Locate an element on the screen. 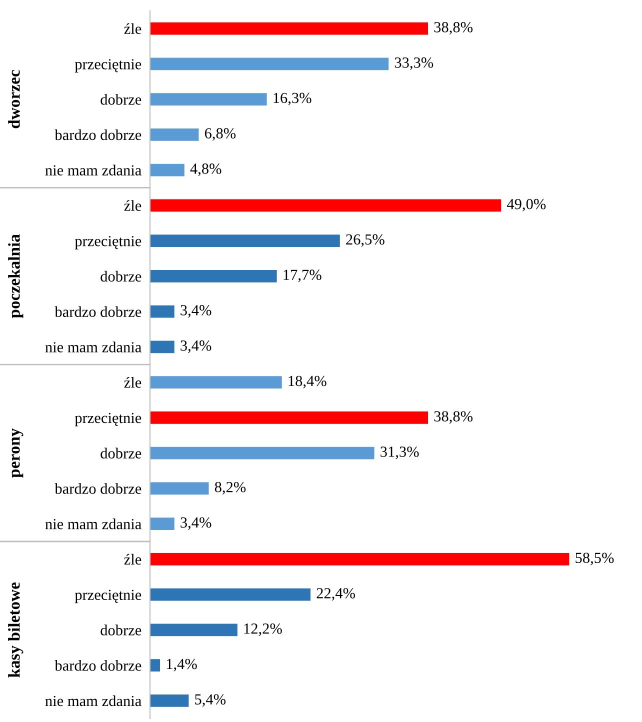 The image size is (642, 722). y-axis-title: poczekalnia is located at coordinates (16, 276).